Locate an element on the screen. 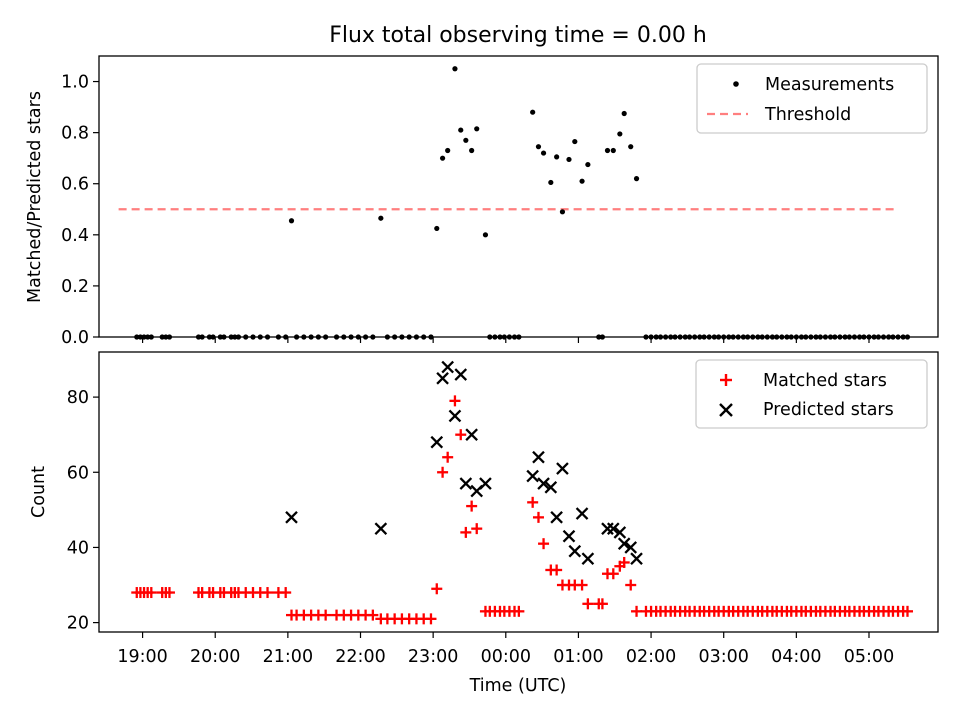  x-tick-label: 03:00 is located at coordinates (723, 657).